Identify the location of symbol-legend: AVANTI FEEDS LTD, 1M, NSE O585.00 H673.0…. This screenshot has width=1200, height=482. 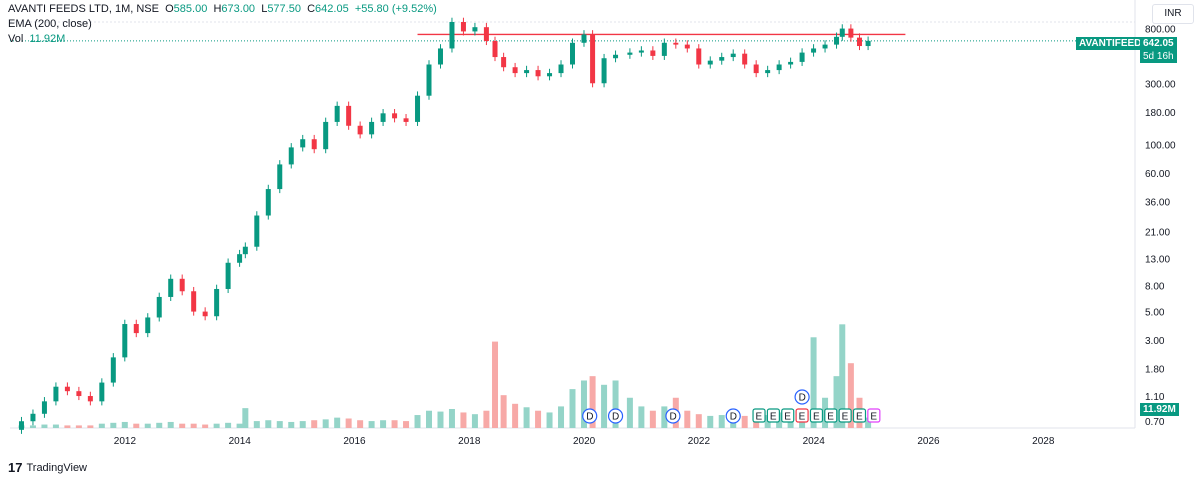
(222, 9).